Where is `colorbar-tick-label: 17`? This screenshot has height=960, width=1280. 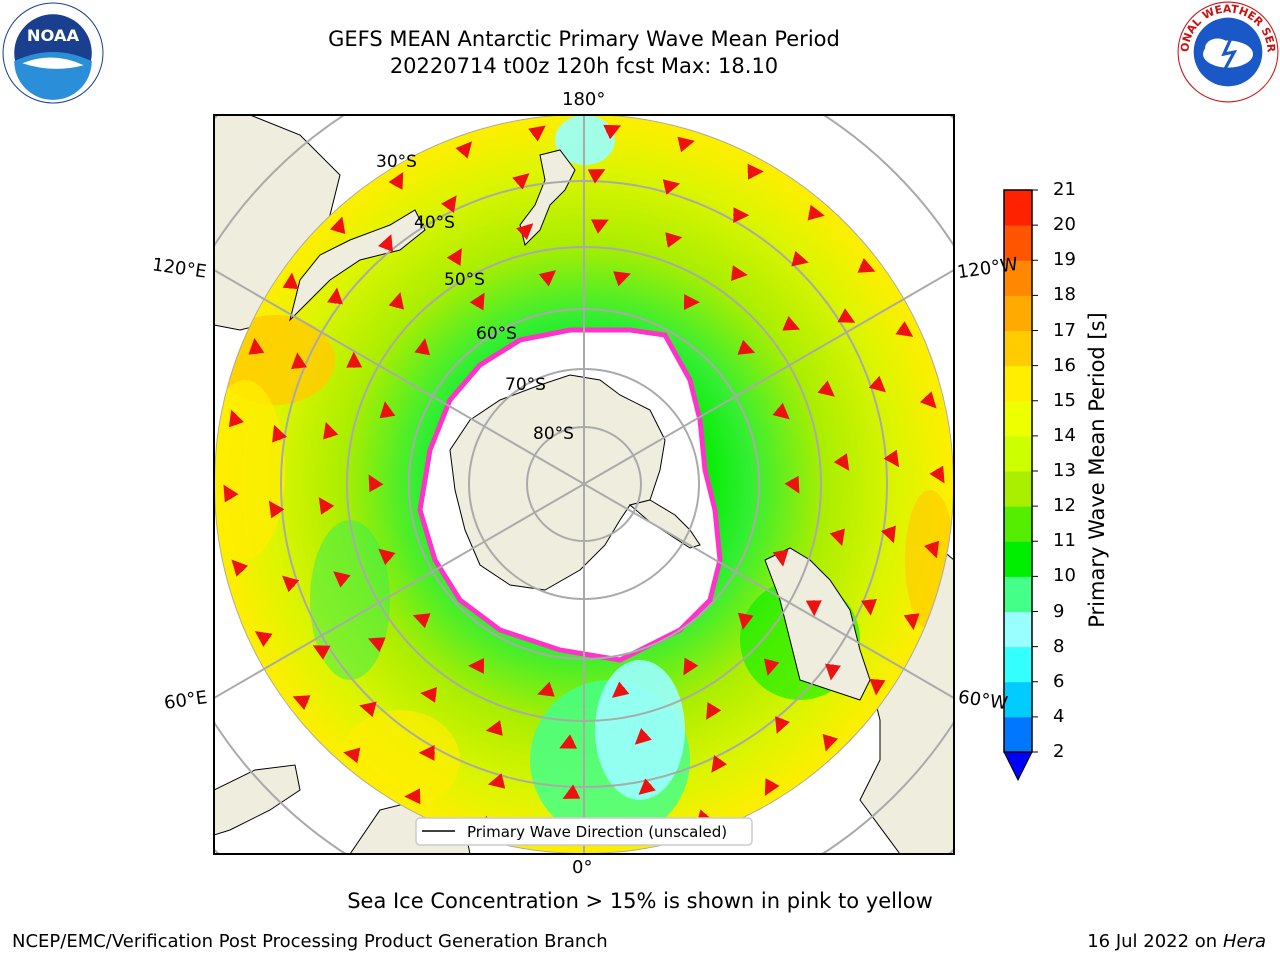
colorbar-tick-label: 17 is located at coordinates (1064, 330).